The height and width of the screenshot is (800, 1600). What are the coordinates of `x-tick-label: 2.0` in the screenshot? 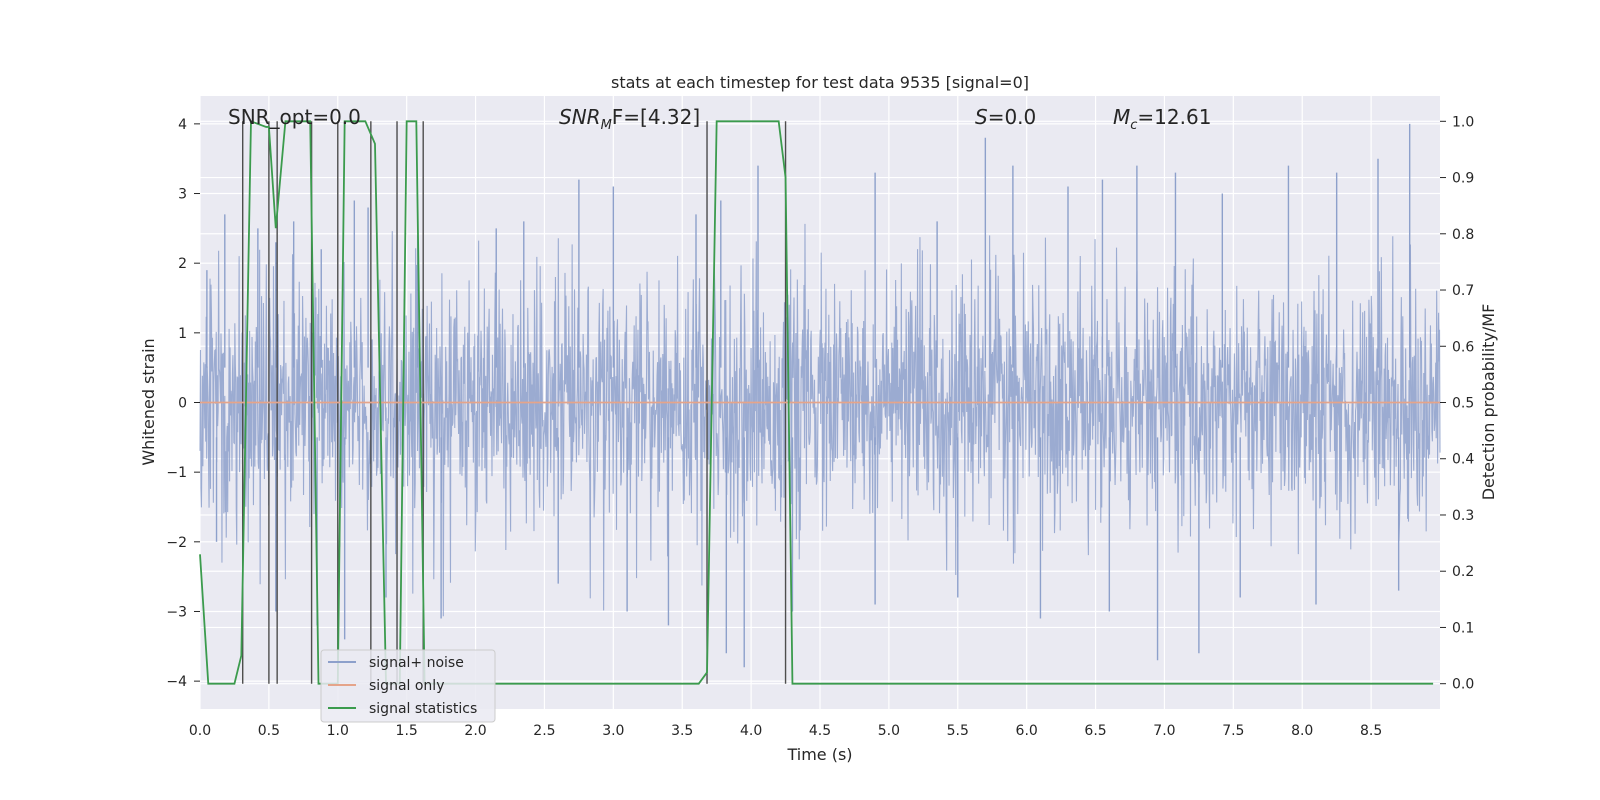 It's located at (475, 731).